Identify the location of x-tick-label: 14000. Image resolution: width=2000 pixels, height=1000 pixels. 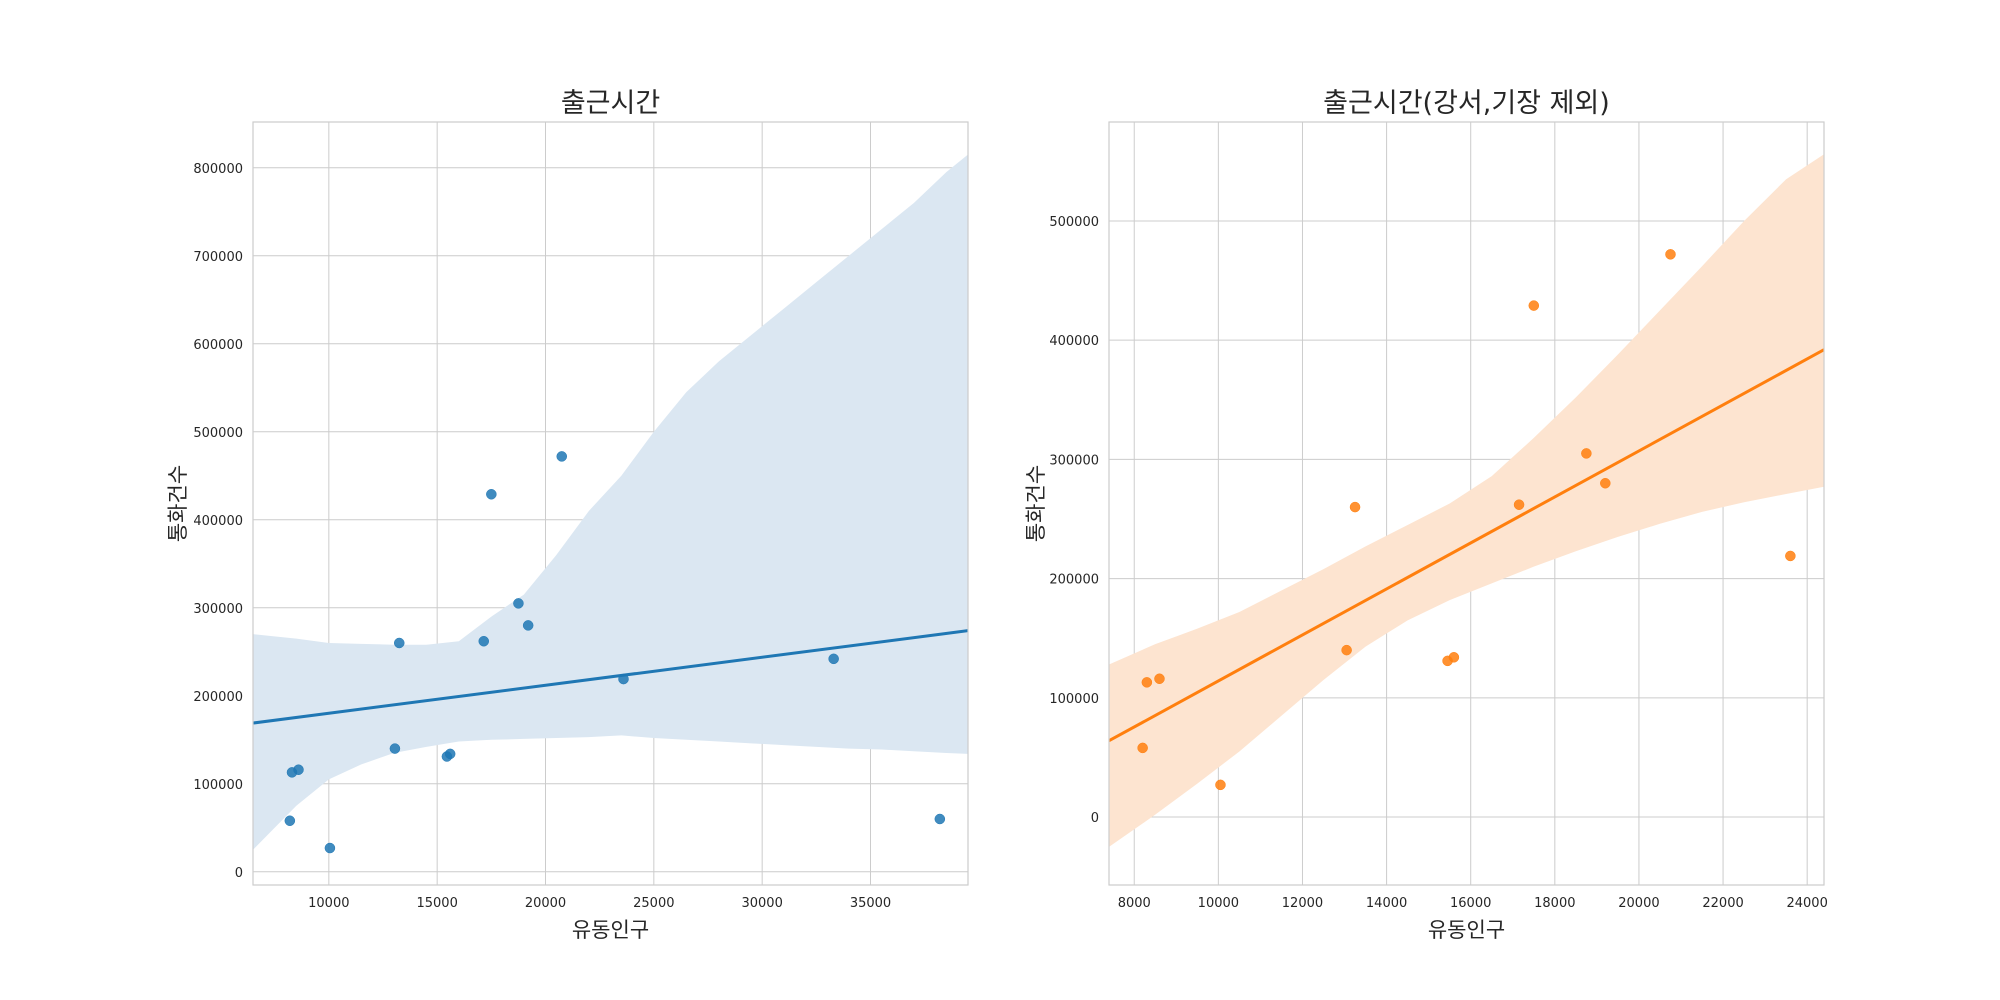
(1386, 903).